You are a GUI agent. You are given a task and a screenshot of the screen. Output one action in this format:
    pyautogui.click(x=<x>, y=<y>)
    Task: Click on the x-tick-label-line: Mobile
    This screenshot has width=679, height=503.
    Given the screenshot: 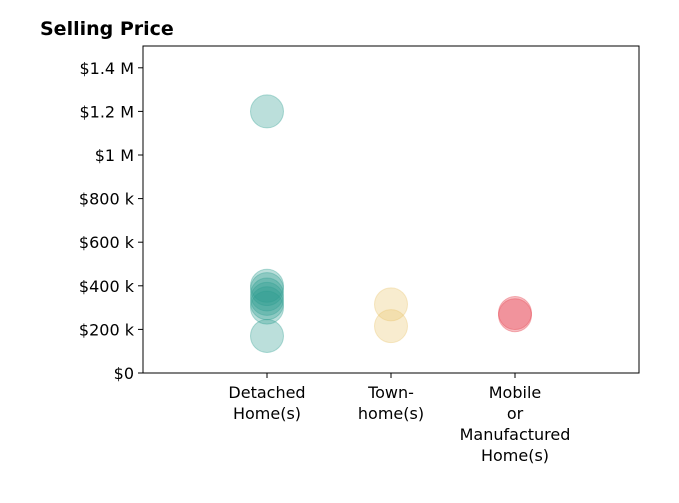 What is the action you would take?
    pyautogui.click(x=515, y=392)
    